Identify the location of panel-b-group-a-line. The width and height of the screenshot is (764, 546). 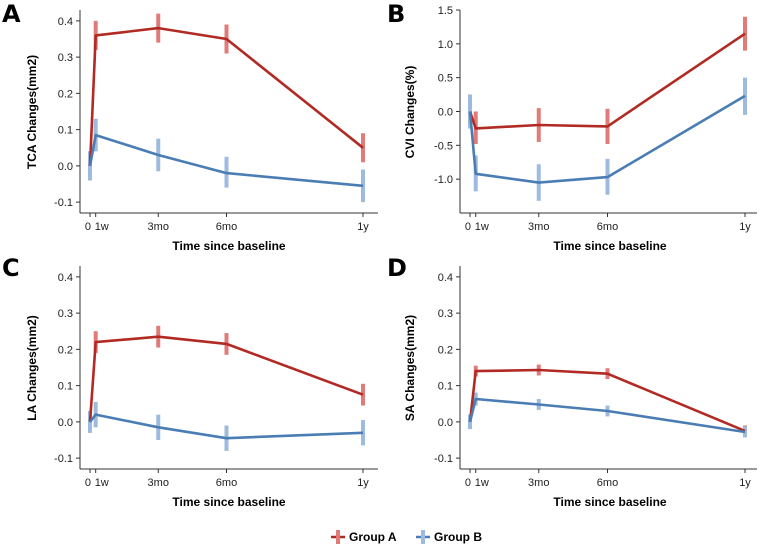
(607, 81).